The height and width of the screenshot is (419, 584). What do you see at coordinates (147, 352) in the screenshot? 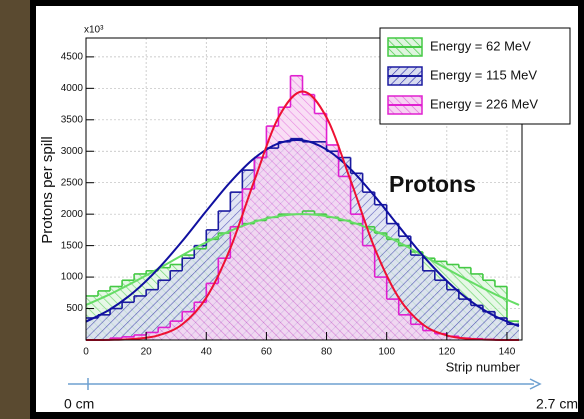
I see `x-tick-label: 20` at bounding box center [147, 352].